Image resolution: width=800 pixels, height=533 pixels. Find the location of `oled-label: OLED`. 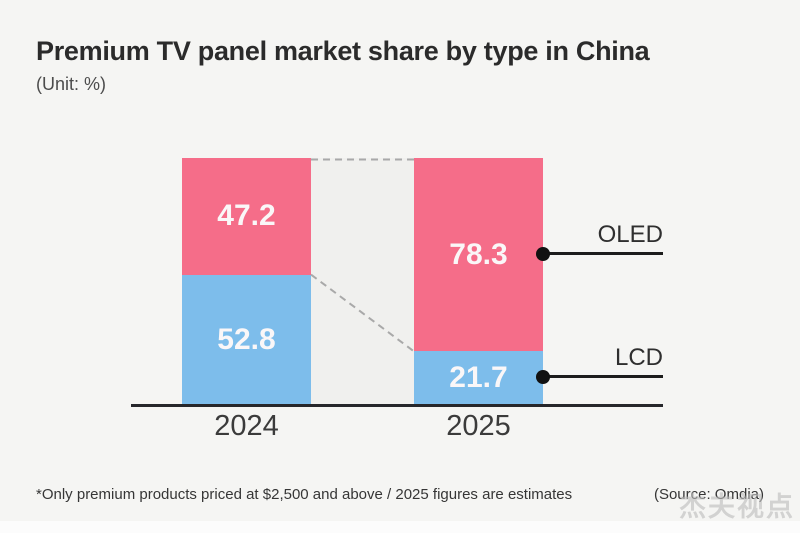

oled-label: OLED is located at coordinates (630, 234).